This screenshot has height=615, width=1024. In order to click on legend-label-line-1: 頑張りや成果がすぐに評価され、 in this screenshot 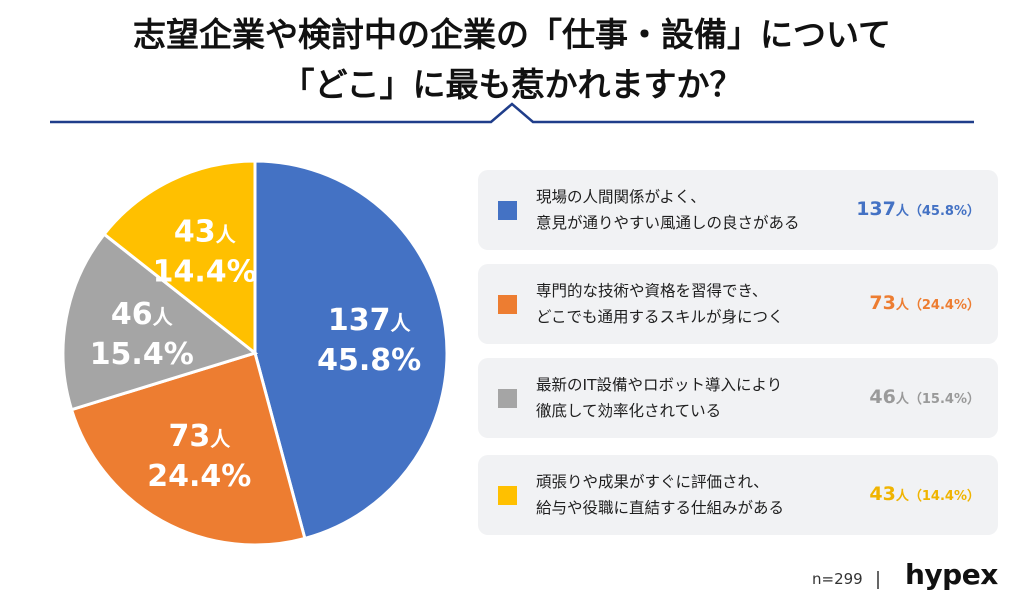, I will do `click(652, 482)`.